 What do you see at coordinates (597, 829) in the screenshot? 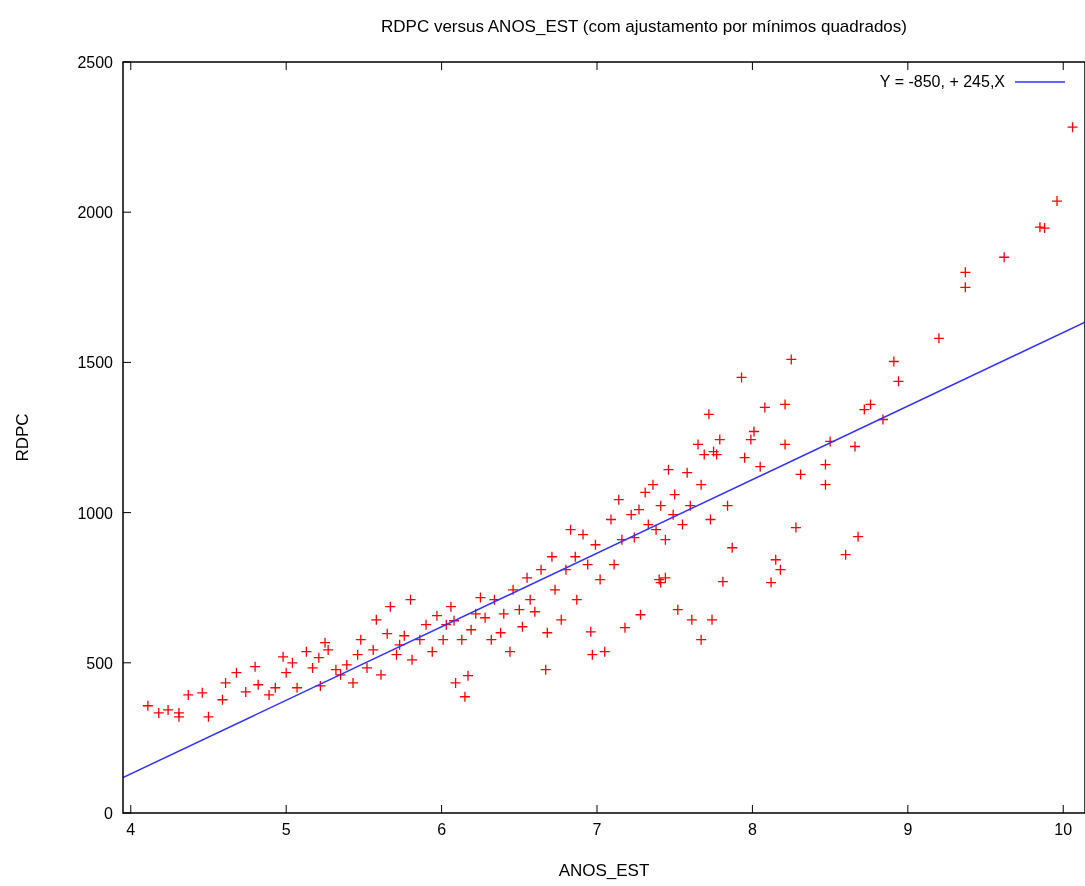
I see `x-tick-label: 7` at bounding box center [597, 829].